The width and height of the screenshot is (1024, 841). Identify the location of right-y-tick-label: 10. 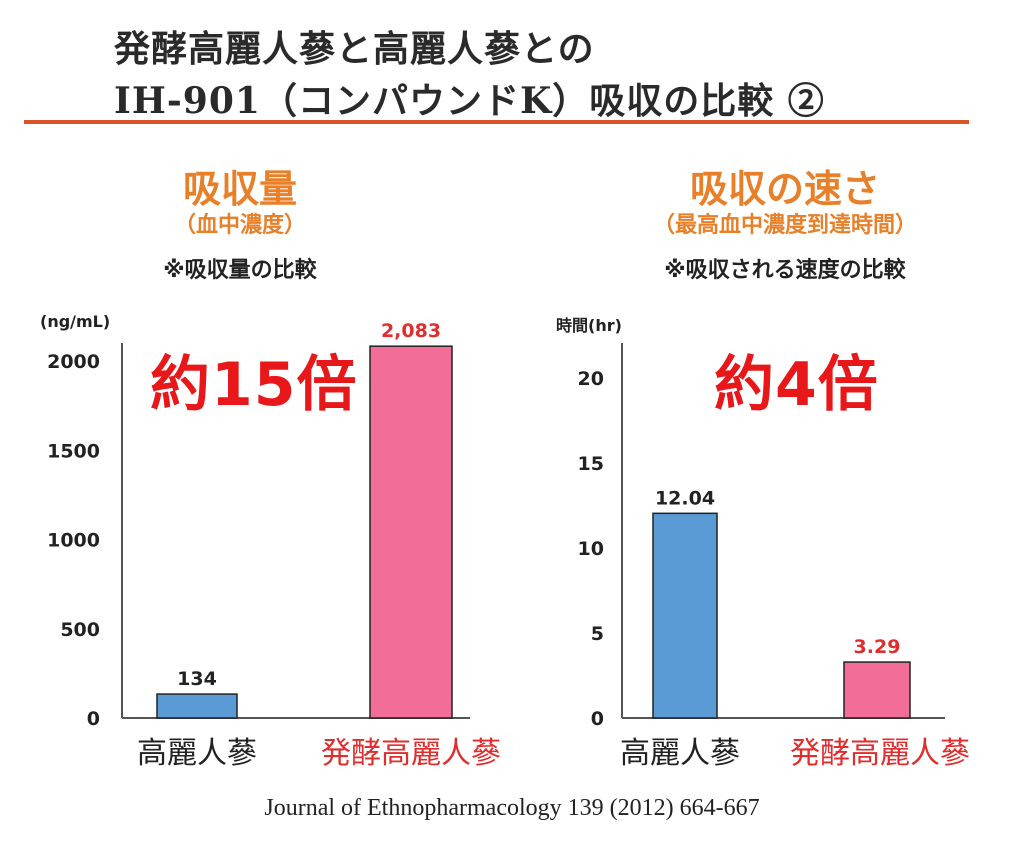
(591, 549).